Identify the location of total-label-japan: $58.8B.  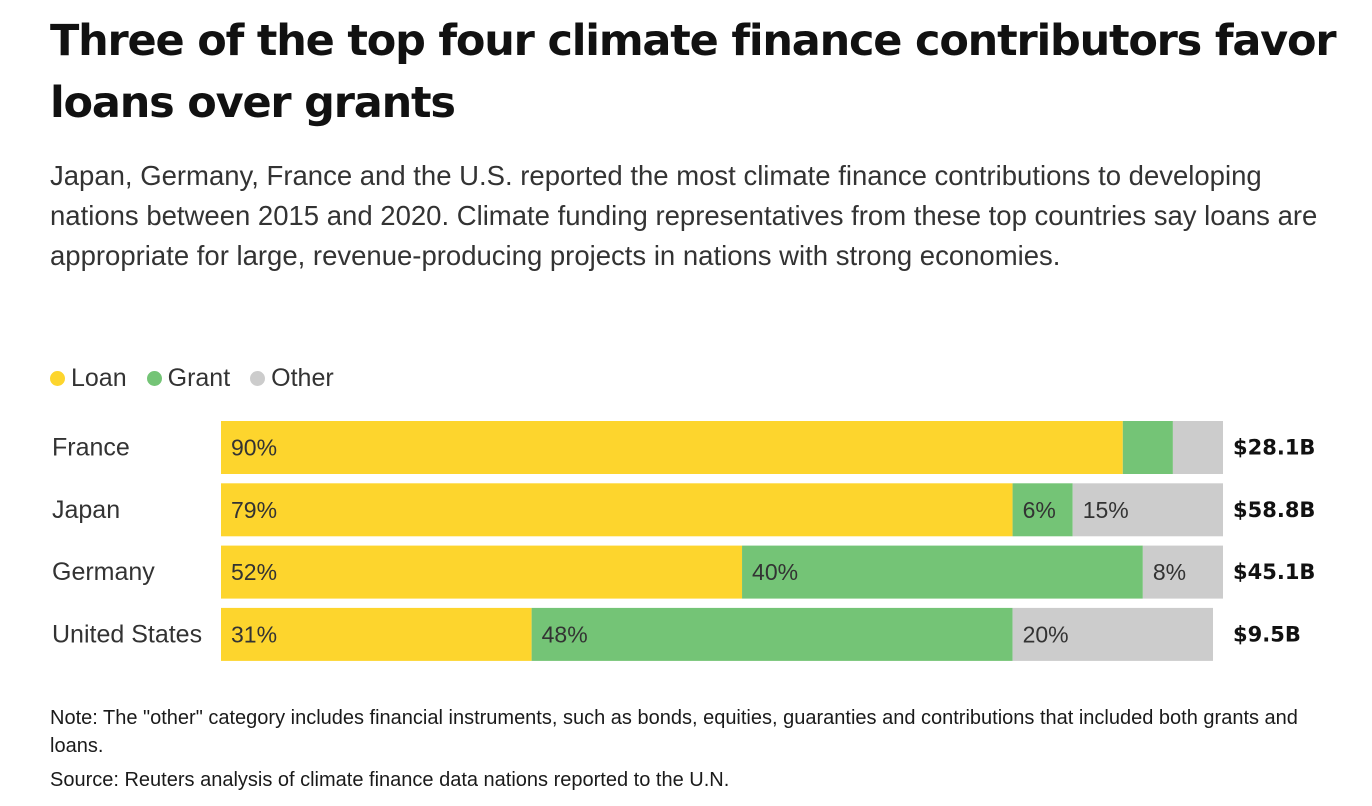
(1274, 510).